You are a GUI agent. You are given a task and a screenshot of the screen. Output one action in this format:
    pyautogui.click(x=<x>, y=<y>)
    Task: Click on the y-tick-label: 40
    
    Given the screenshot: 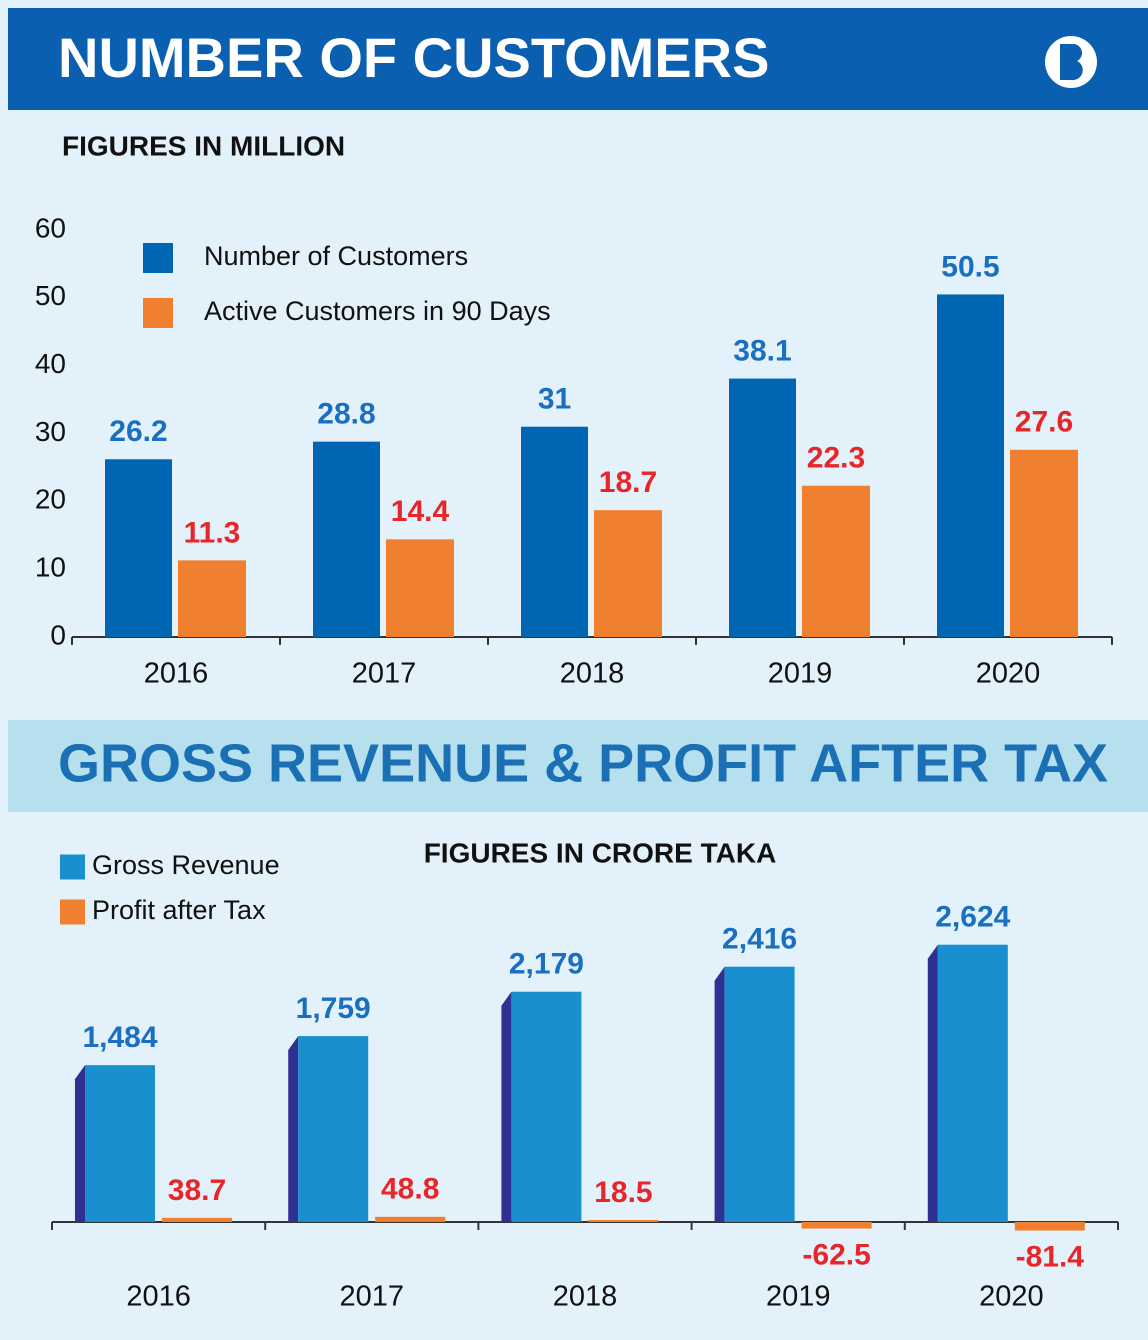 What is the action you would take?
    pyautogui.click(x=50, y=363)
    